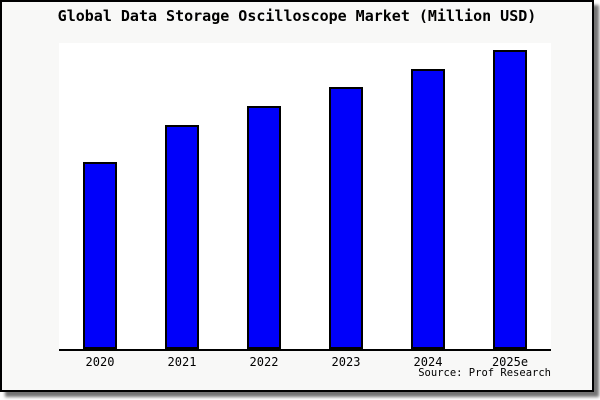 This screenshot has height=400, width=600. I want to click on bar-slot-2024, so click(428, 196).